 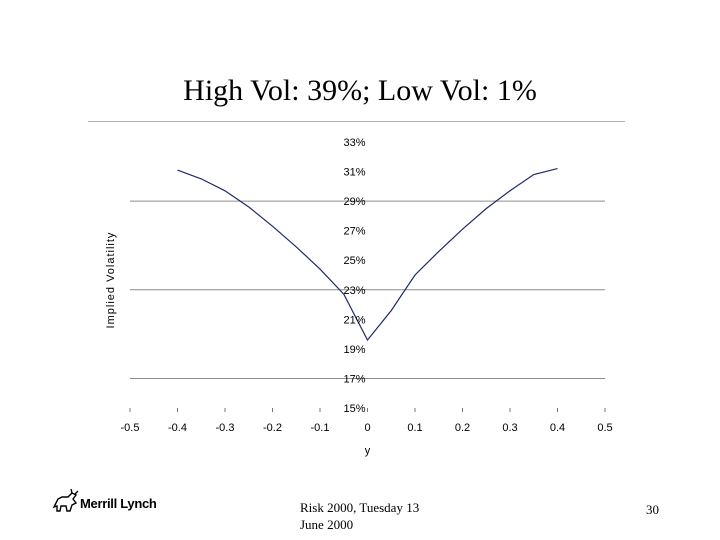 I want to click on page-number: 30, so click(x=652, y=509).